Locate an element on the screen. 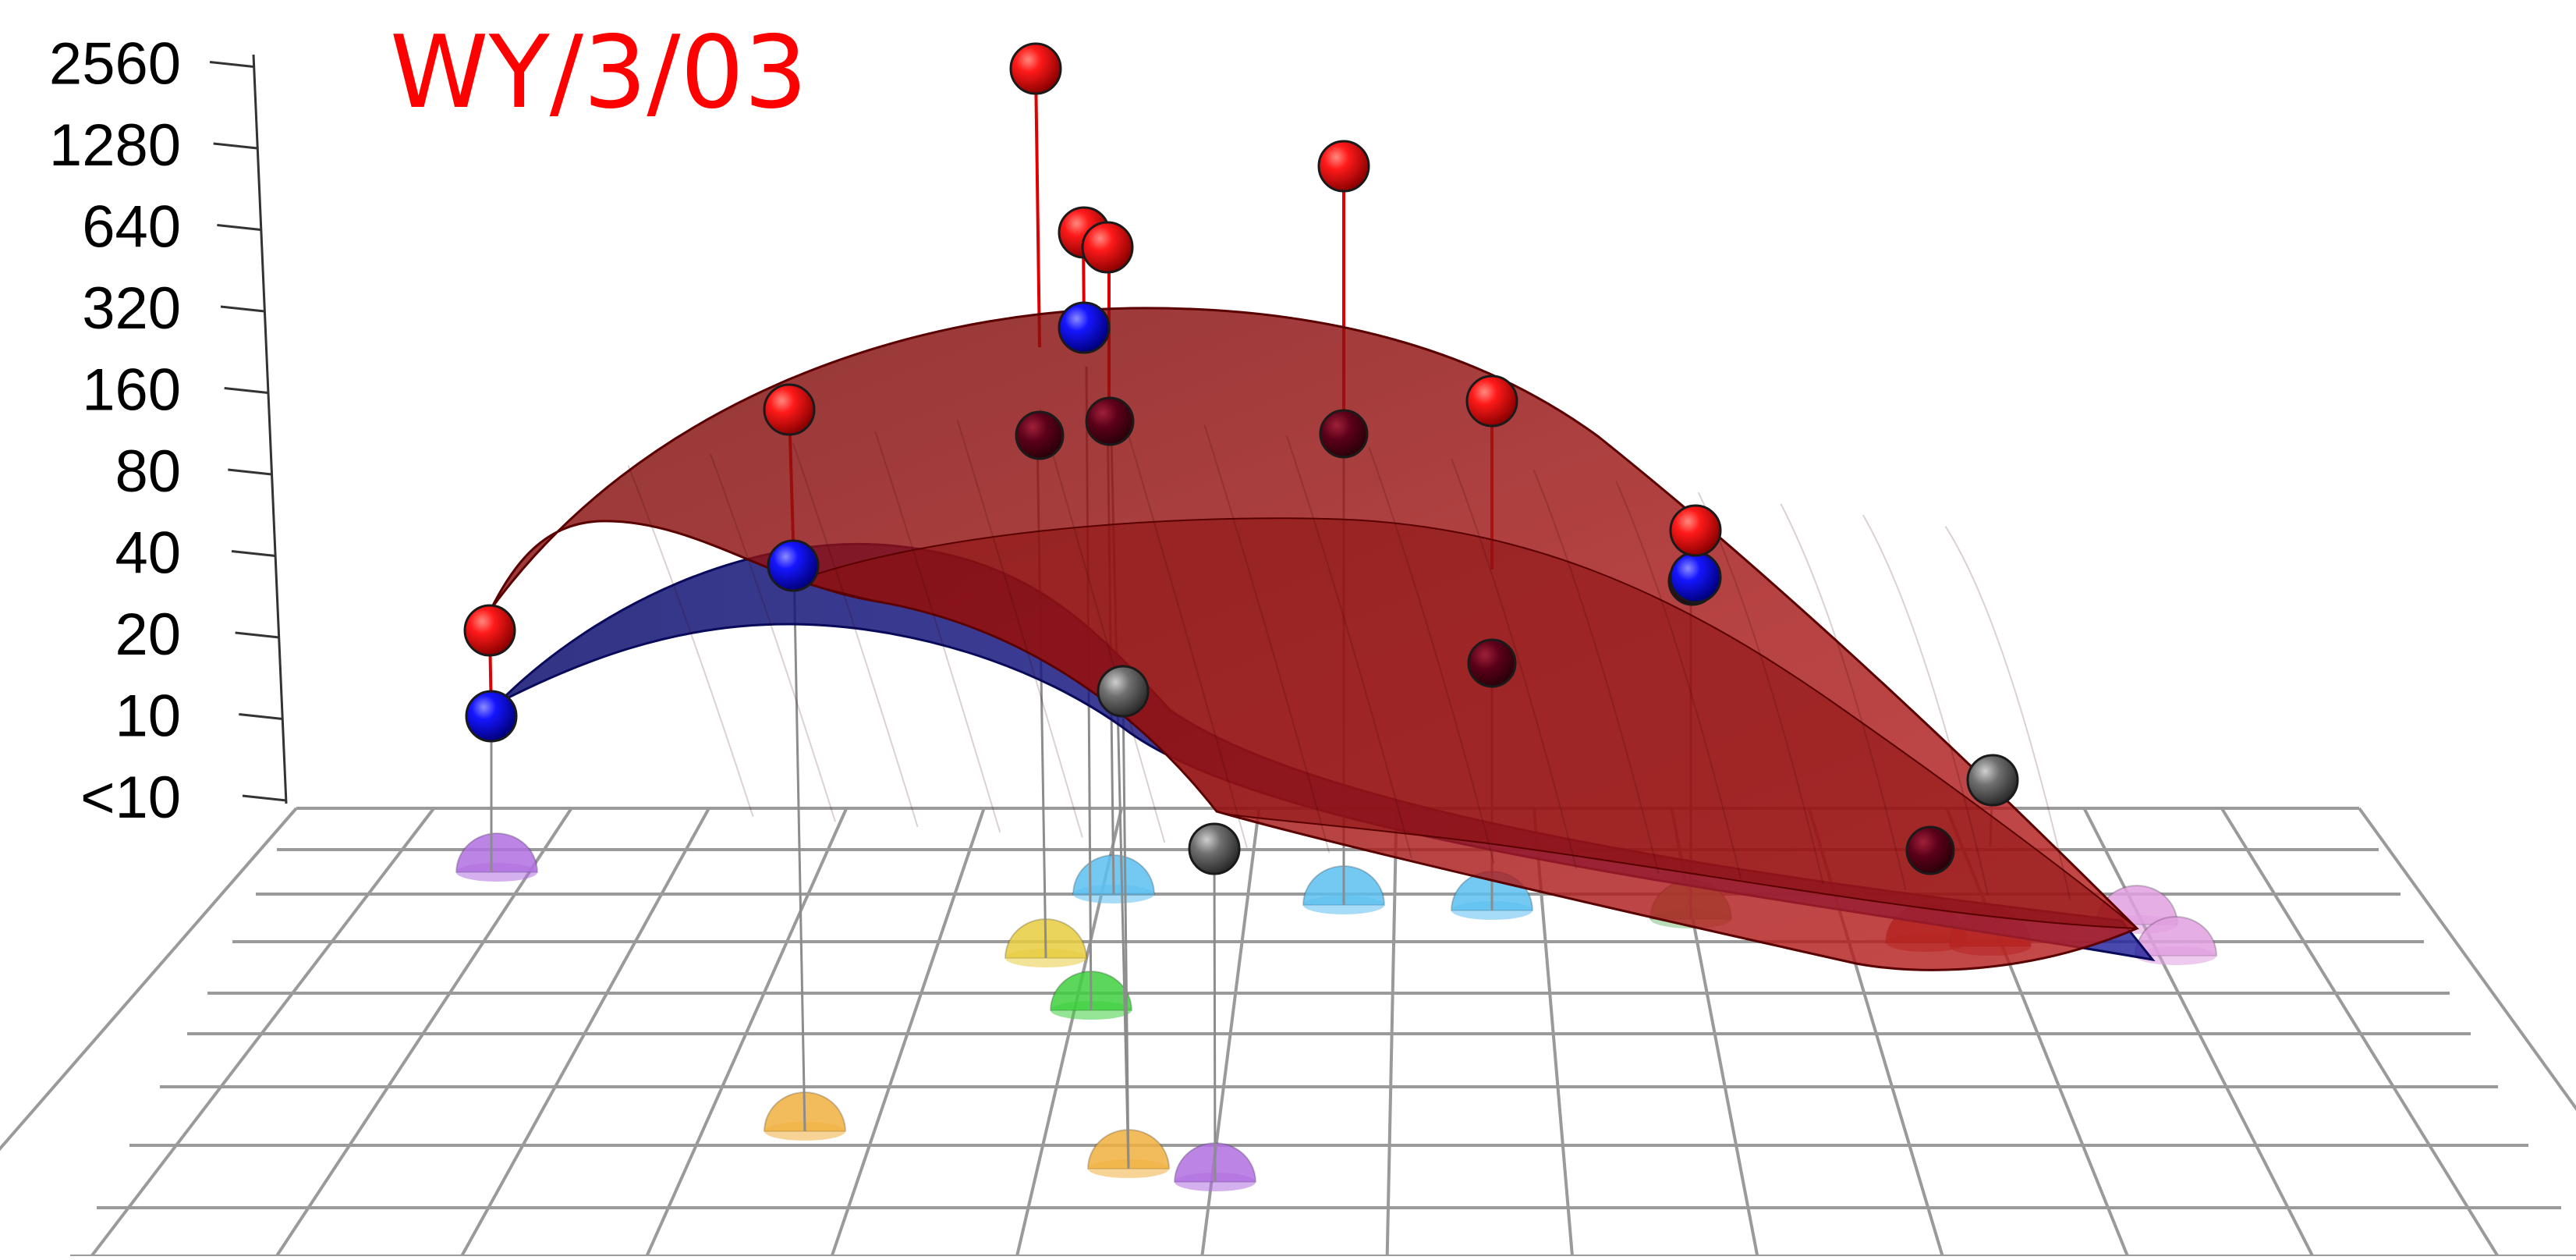 This screenshot has height=1260, width=2576. z-axis-tick-label: 20 is located at coordinates (148, 635).